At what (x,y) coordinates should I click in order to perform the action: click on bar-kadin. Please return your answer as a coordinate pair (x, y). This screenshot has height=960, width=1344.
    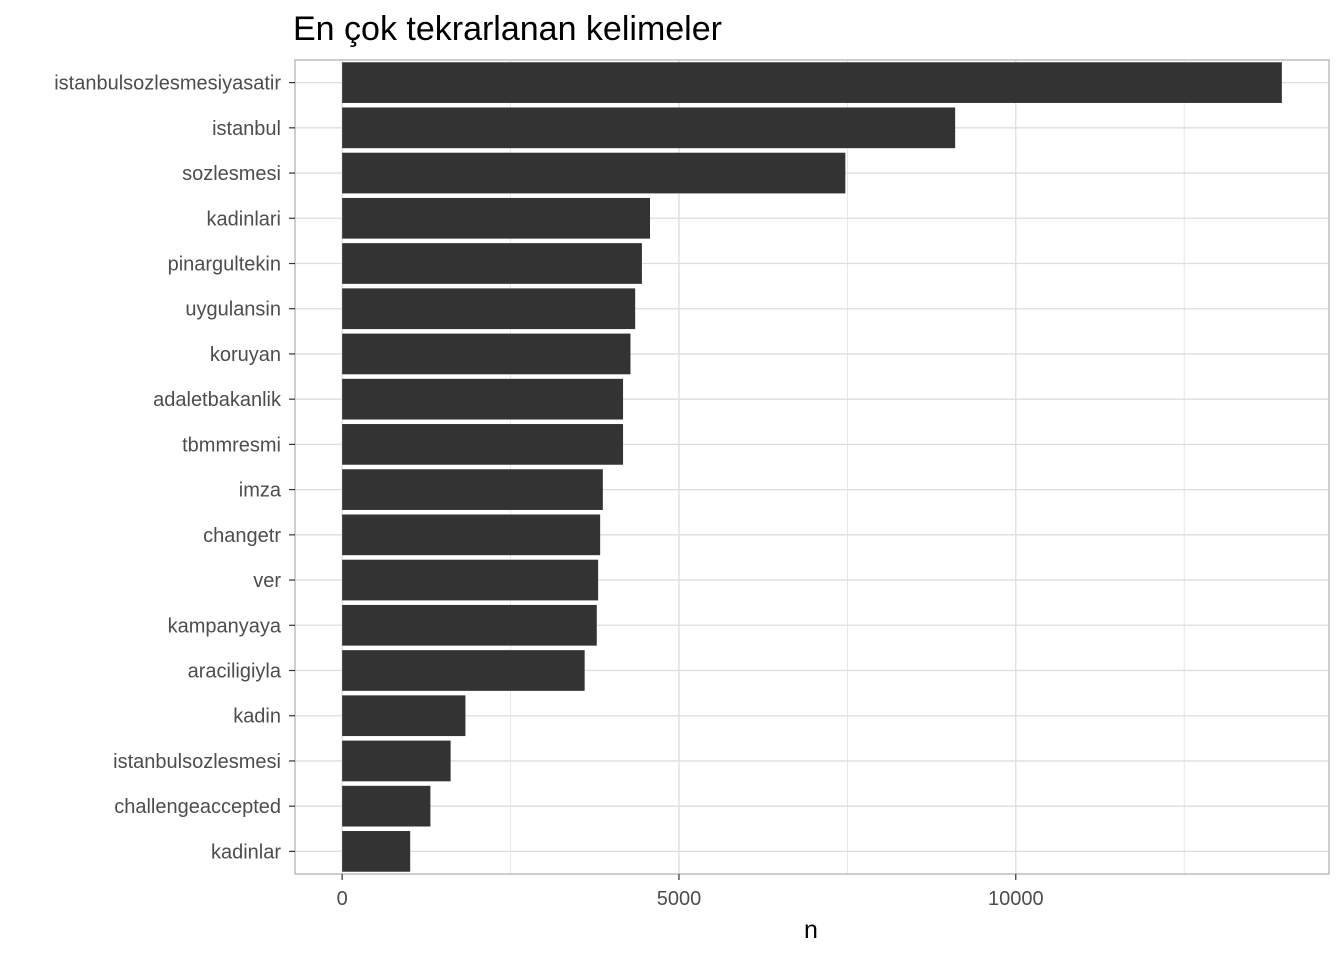
    Looking at the image, I should click on (404, 716).